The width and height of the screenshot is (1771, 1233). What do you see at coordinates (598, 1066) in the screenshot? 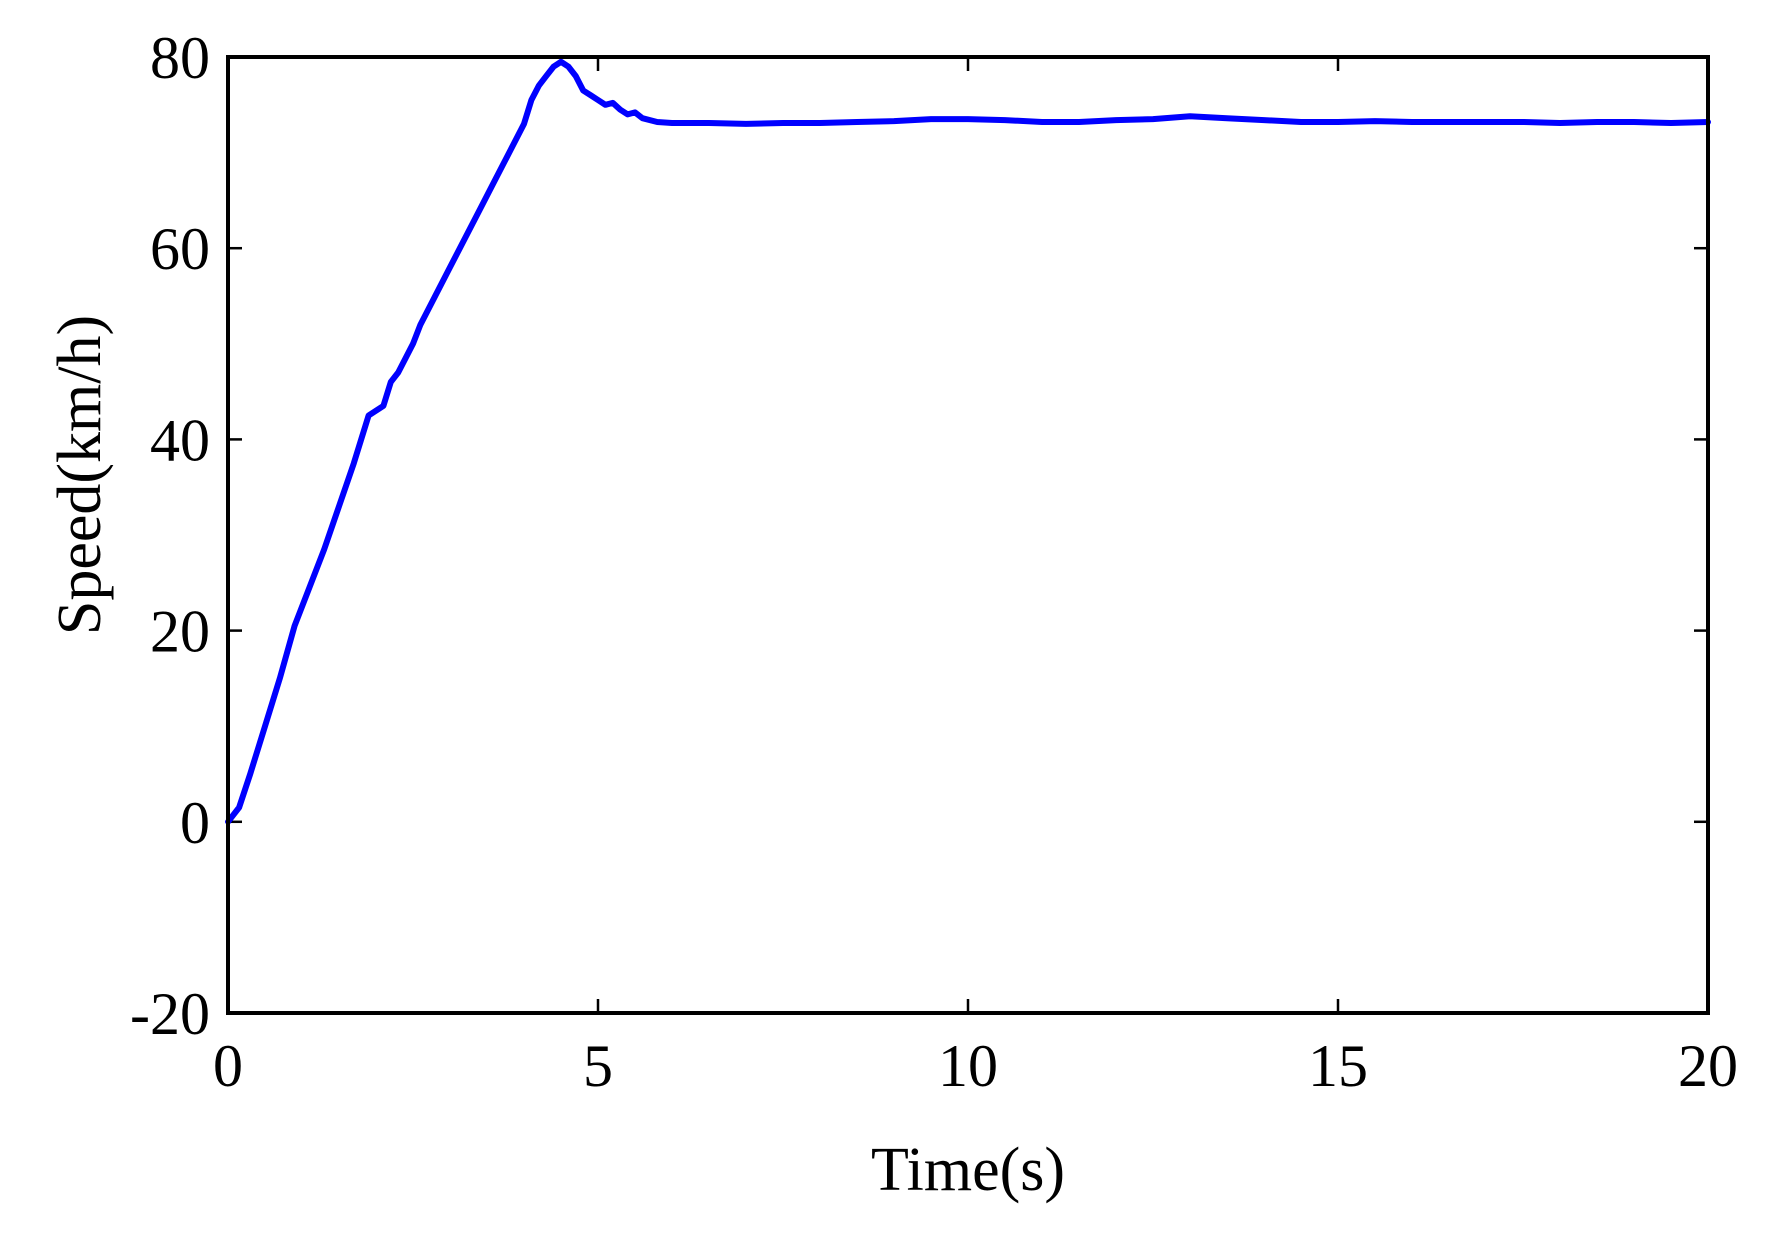
I see `x-tick-label: 5` at bounding box center [598, 1066].